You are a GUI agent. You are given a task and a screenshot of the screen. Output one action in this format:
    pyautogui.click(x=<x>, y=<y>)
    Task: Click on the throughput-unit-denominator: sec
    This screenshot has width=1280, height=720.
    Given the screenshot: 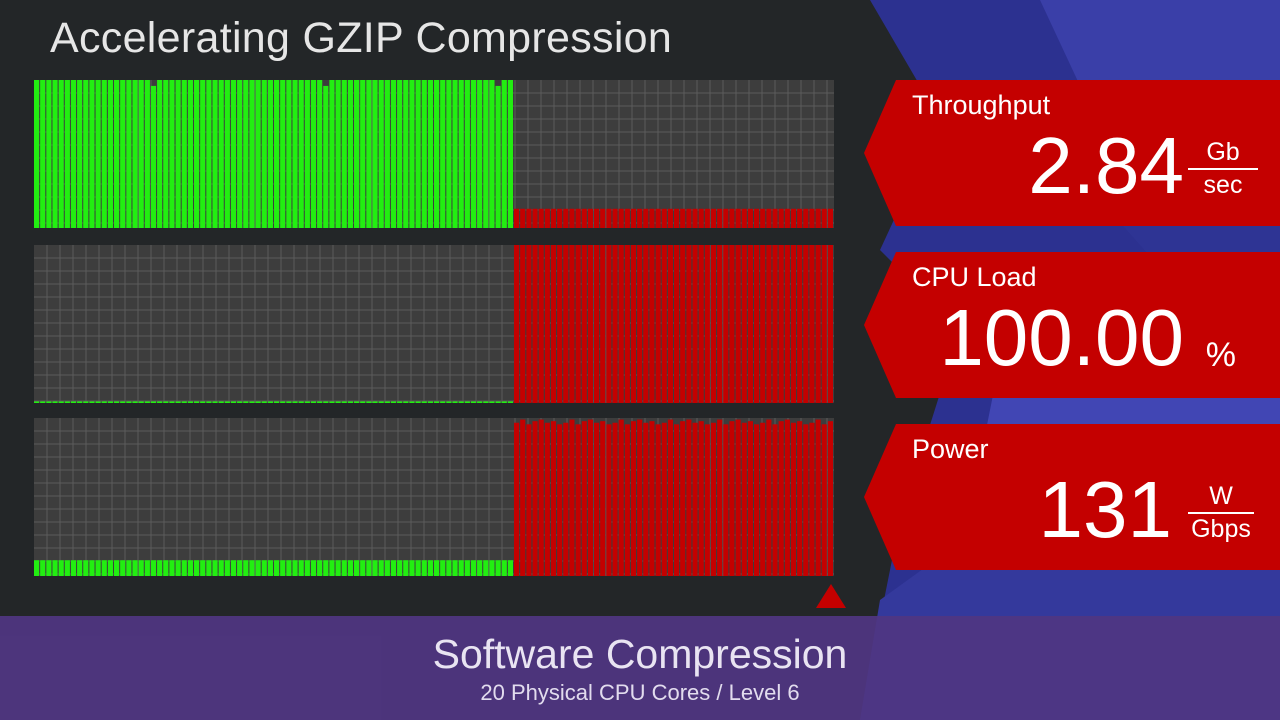 What is the action you would take?
    pyautogui.click(x=1223, y=185)
    